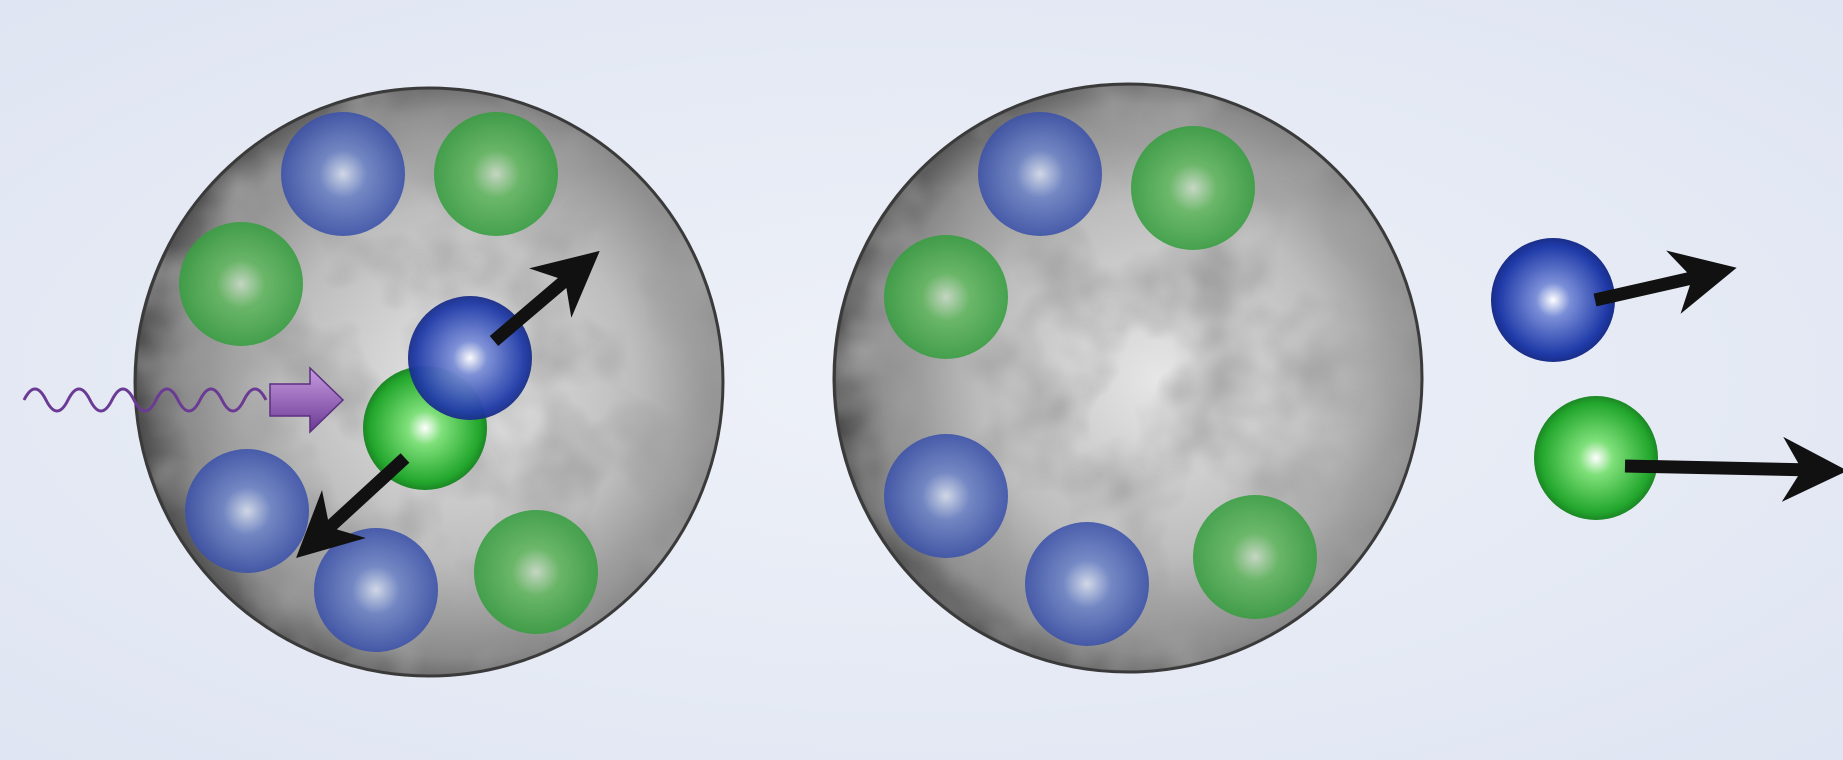  I want to click on free-proton, so click(1553, 300).